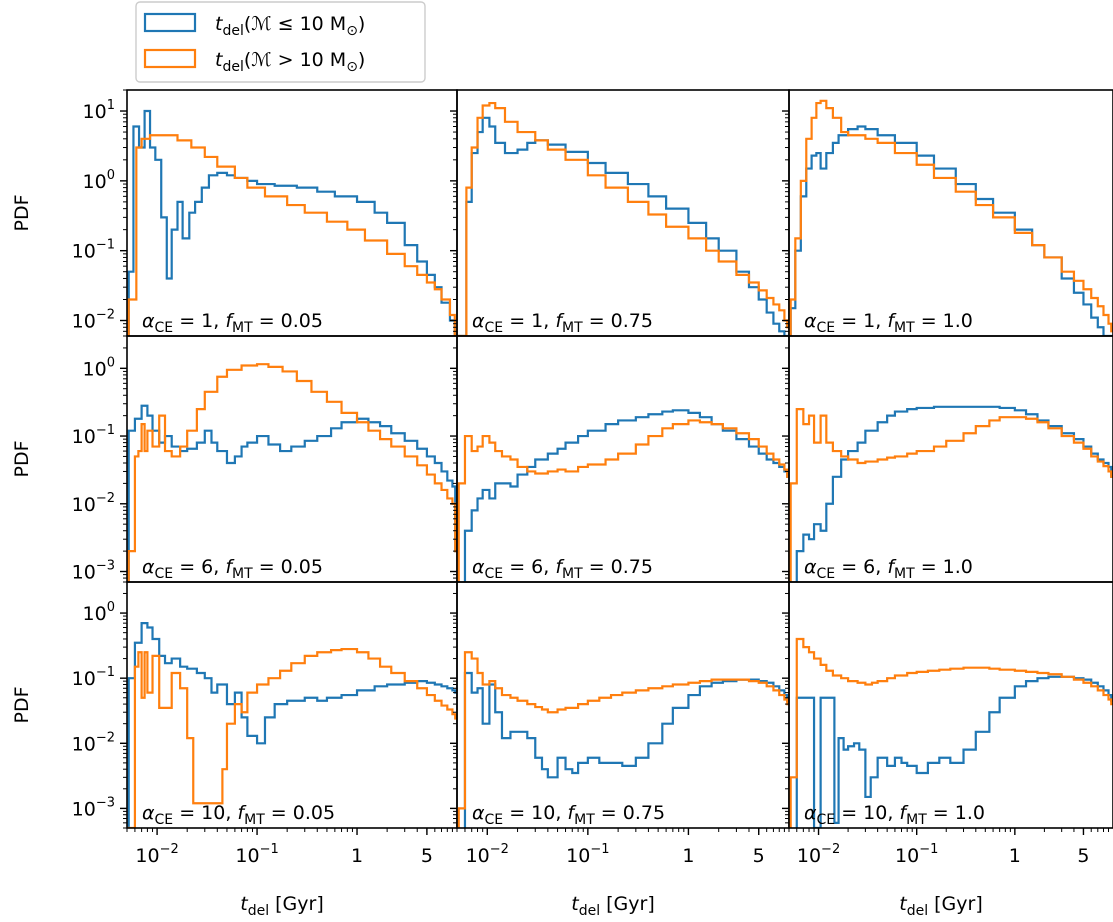  What do you see at coordinates (99, 110) in the screenshot?
I see `y-tick-label: 10¹` at bounding box center [99, 110].